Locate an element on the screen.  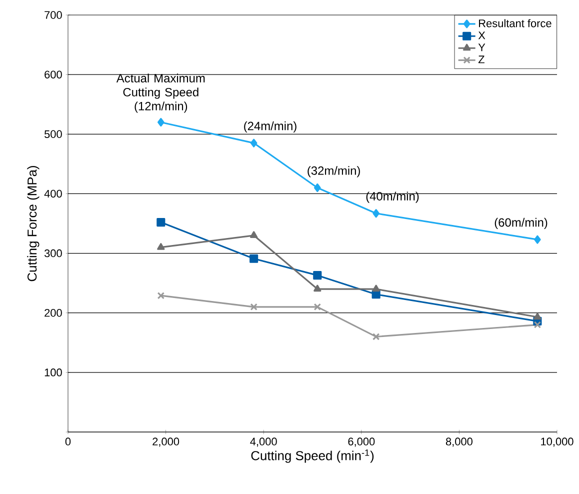
x-tick-label: 0 is located at coordinates (68, 442).